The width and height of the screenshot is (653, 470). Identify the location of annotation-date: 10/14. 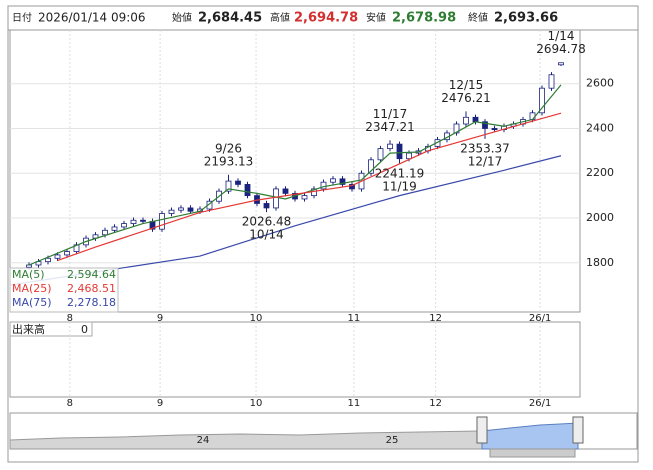
(266, 235).